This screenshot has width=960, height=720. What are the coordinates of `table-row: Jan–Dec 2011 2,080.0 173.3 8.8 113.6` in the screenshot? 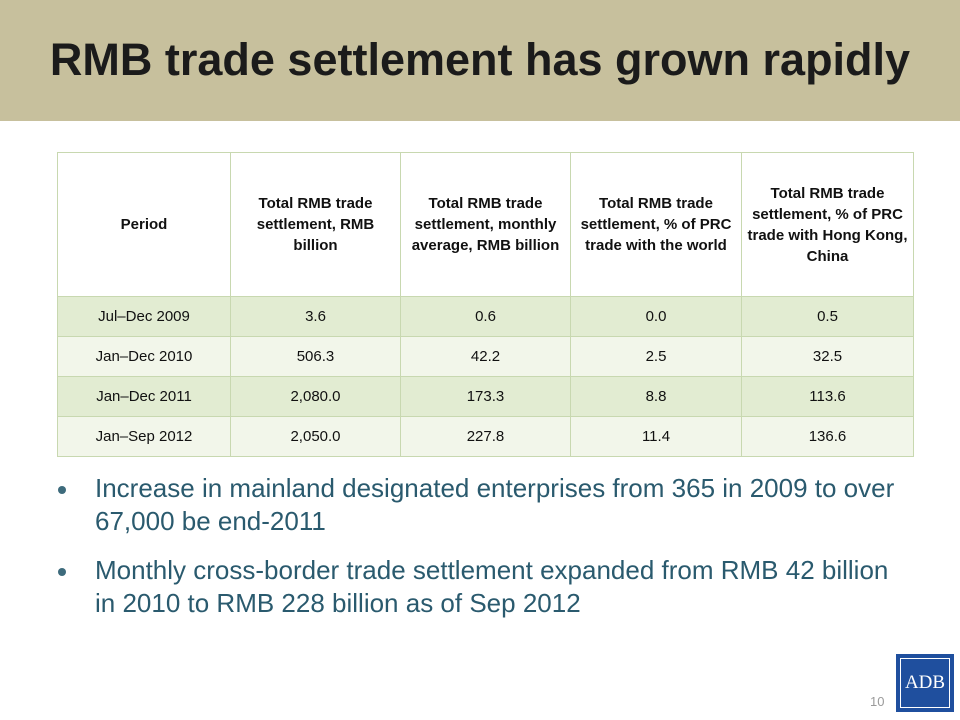 It's located at (485, 396).